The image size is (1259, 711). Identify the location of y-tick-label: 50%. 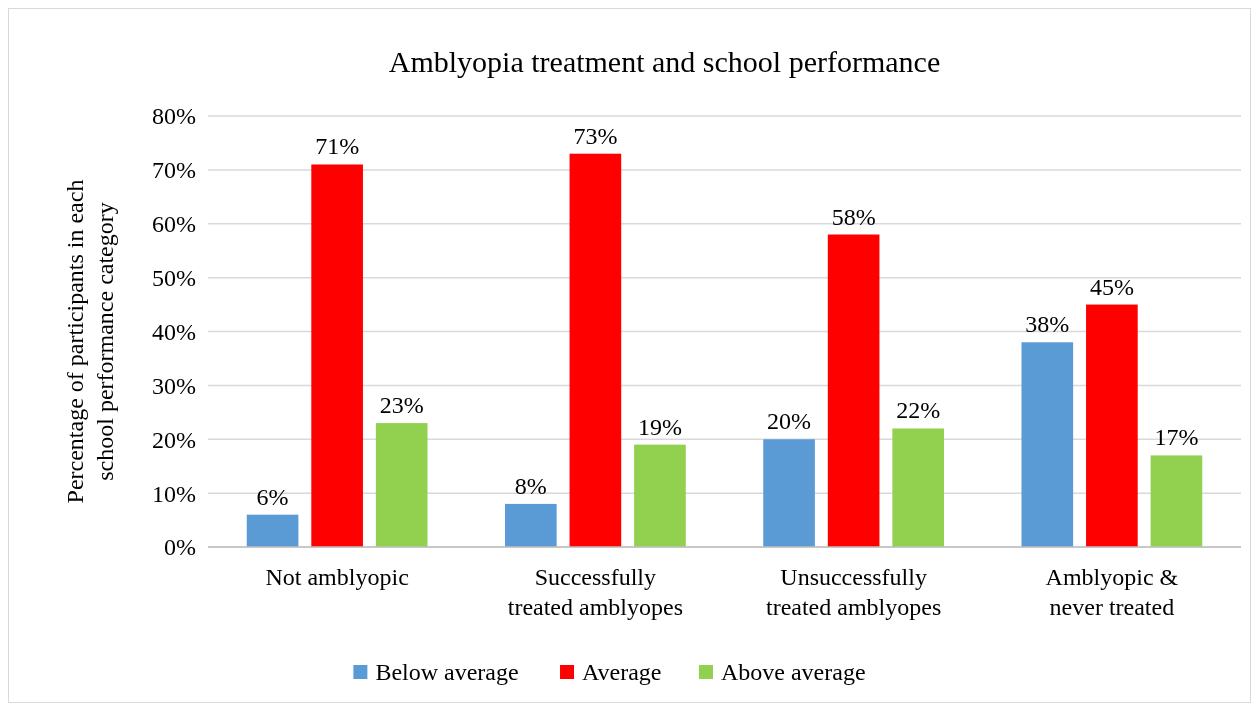
(174, 278).